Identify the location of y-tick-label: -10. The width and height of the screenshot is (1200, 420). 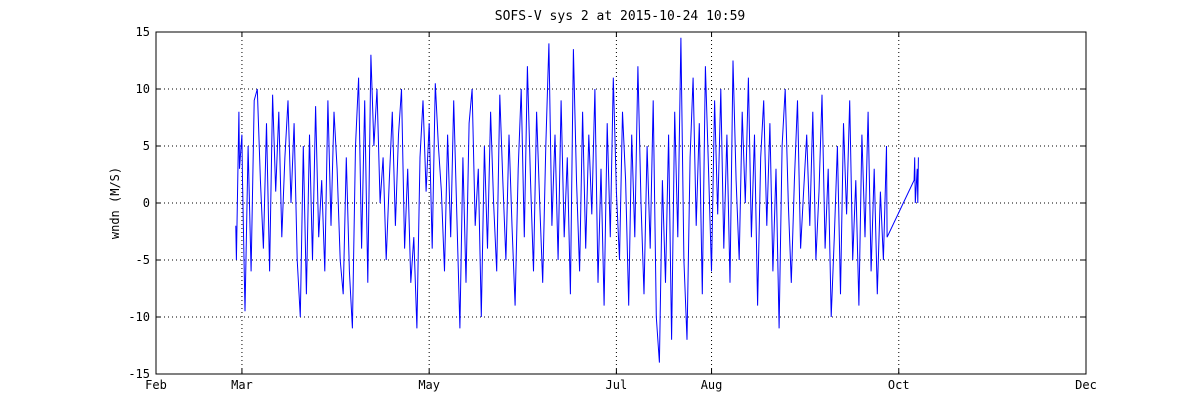
(139, 317).